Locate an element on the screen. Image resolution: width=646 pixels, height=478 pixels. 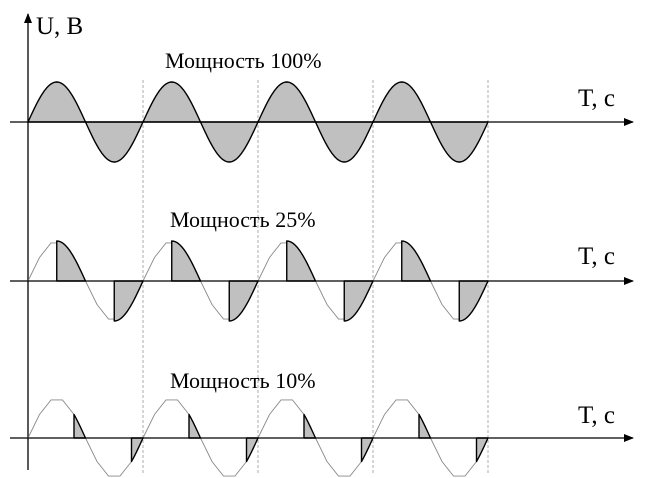
y-axis-label: U, В is located at coordinates (59, 26).